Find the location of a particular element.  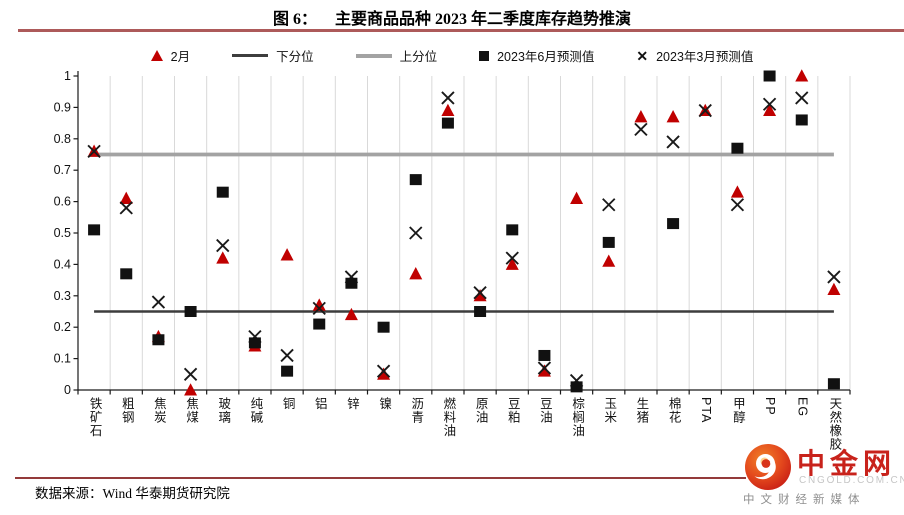

x-category-label: 原油 is located at coordinates (480, 410).